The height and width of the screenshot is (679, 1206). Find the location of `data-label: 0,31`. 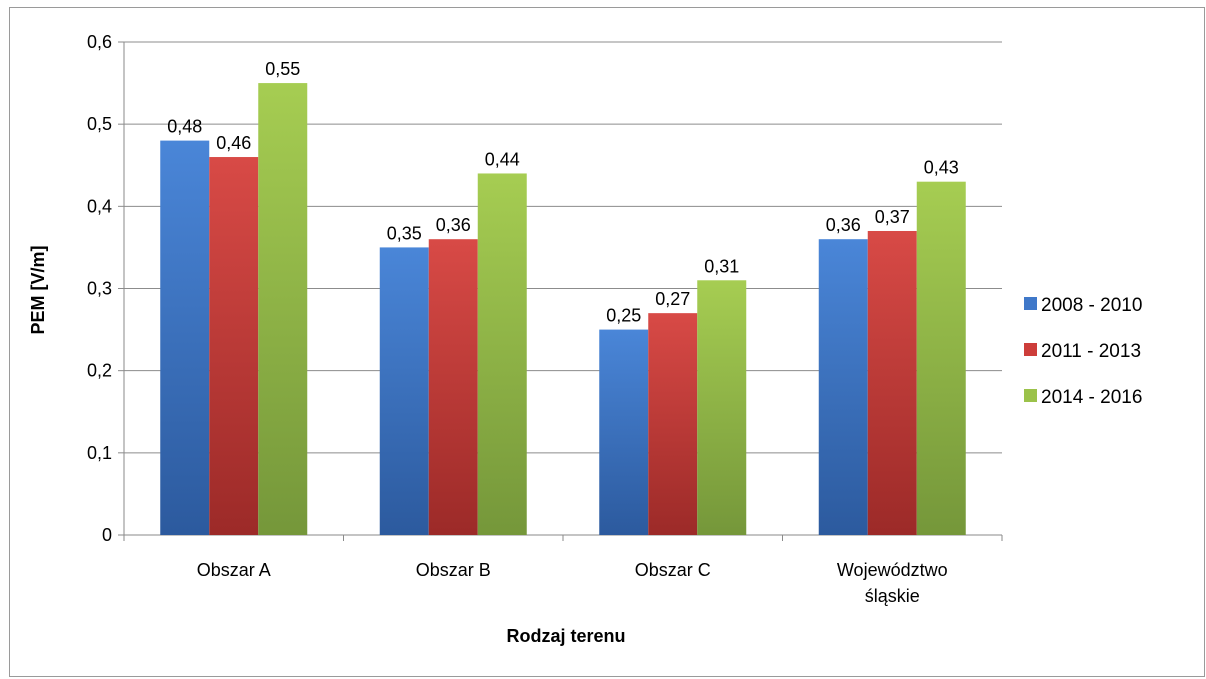

data-label: 0,31 is located at coordinates (721, 266).